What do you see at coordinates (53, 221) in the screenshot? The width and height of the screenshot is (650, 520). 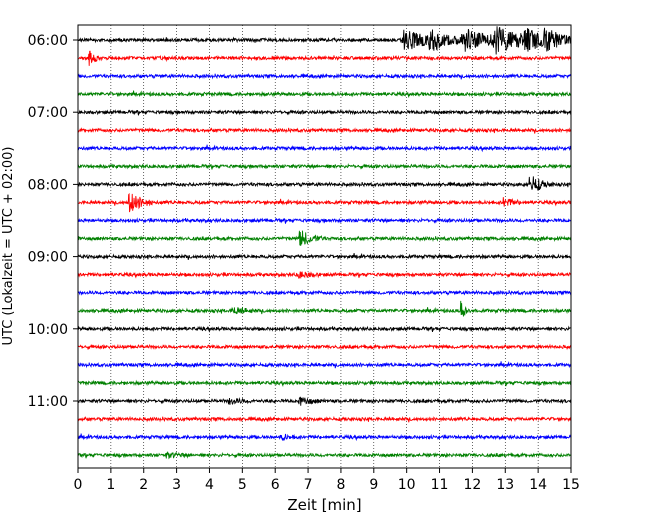 I see `y-axis: 06:00 07:00 08:00 09:00 10:00 11:00` at bounding box center [53, 221].